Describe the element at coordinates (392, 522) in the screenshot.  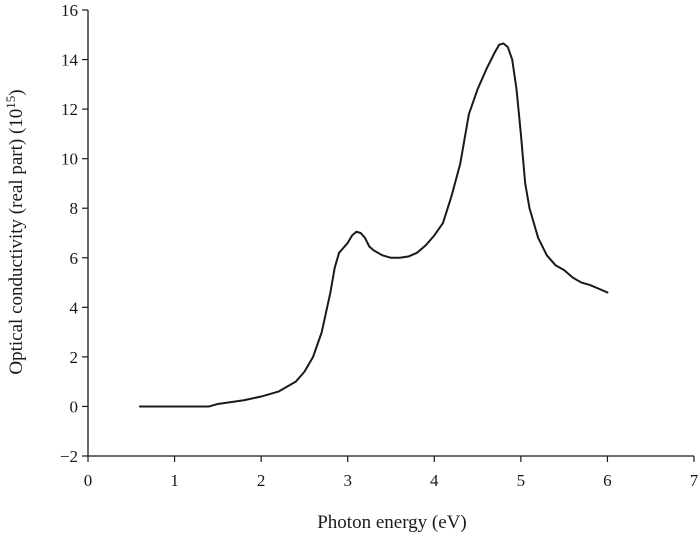
I see `x-axis-title: Photon energy (eV)` at that location.